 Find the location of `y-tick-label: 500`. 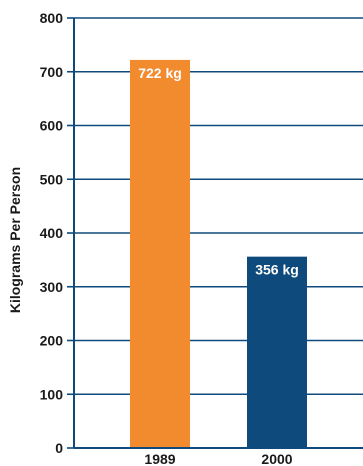

y-tick-label: 500 is located at coordinates (52, 179).